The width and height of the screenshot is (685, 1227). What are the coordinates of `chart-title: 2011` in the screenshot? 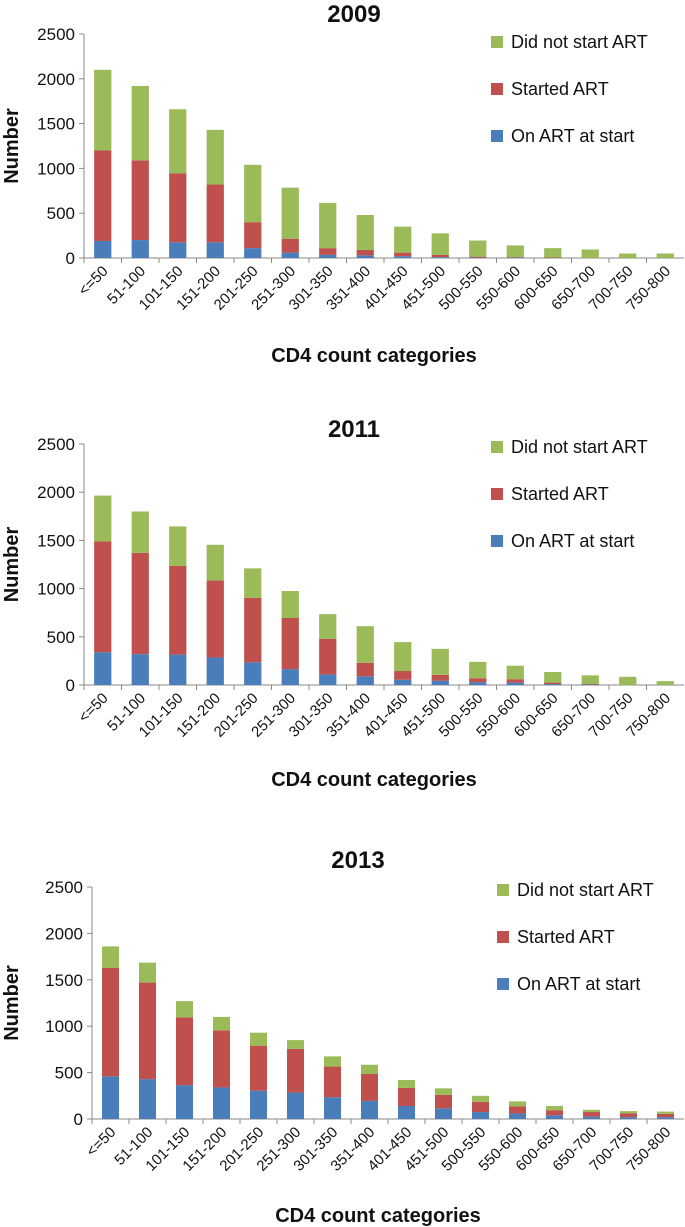 It's located at (354, 429).